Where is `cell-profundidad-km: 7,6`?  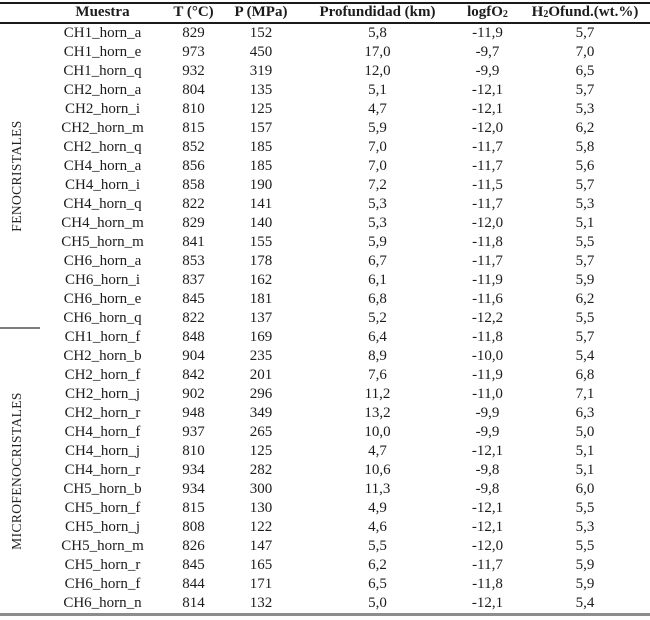
cell-profundidad-km: 7,6 is located at coordinates (377, 375).